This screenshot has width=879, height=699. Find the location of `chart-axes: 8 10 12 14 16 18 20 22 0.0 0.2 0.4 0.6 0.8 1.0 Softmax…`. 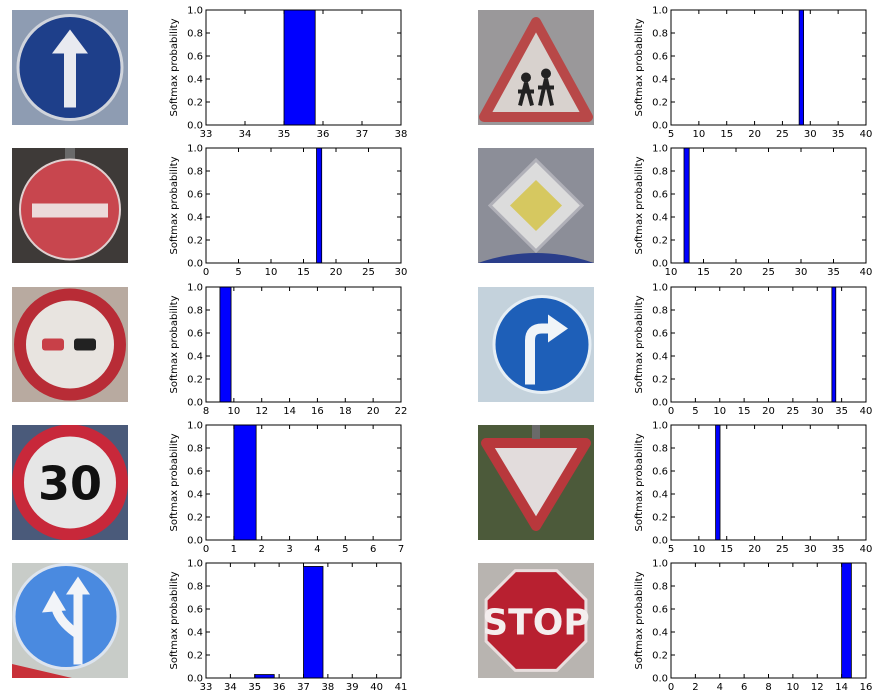

chart-axes: 8 10 12 14 16 18 20 22 0.0 0.2 0.4 0.6 0.8 1.0 Softmax… is located at coordinates (288, 350).